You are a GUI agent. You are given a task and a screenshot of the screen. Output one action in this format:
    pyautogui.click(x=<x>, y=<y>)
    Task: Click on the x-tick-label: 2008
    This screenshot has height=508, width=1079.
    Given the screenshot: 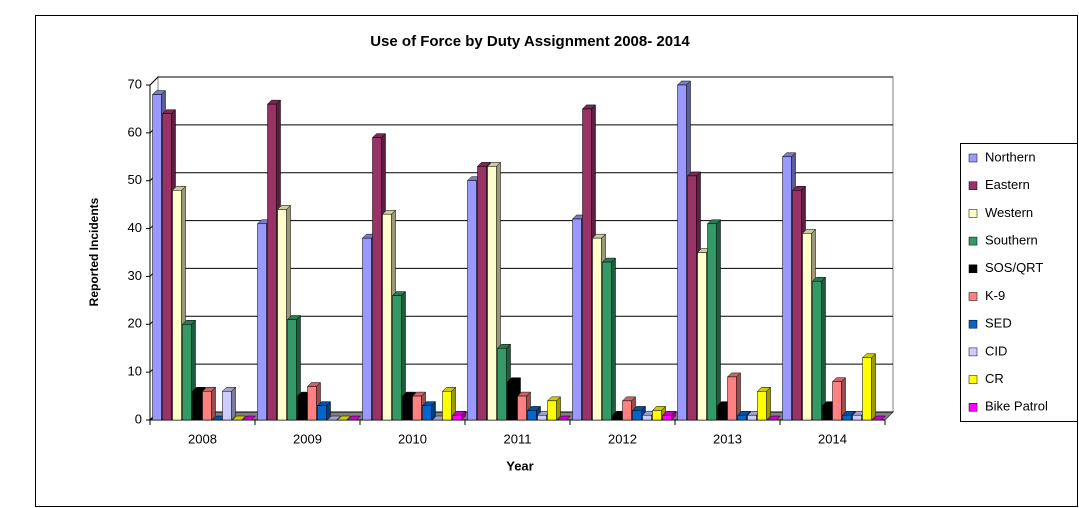 What is the action you would take?
    pyautogui.click(x=202, y=438)
    